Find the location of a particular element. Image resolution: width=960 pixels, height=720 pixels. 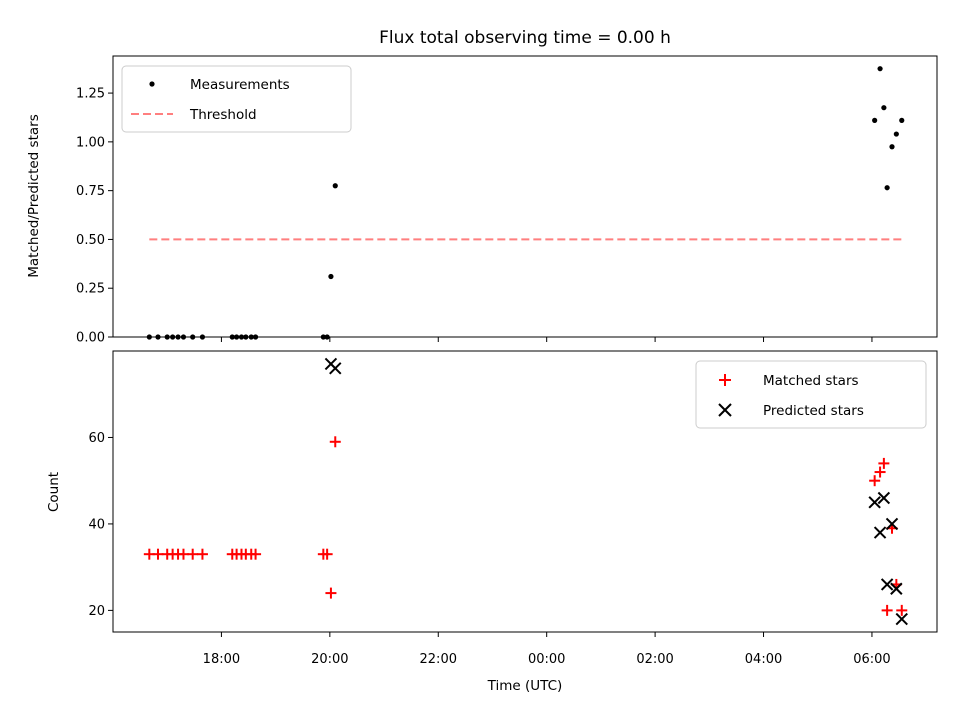

x-axis-label: Time (UTC) is located at coordinates (525, 686).